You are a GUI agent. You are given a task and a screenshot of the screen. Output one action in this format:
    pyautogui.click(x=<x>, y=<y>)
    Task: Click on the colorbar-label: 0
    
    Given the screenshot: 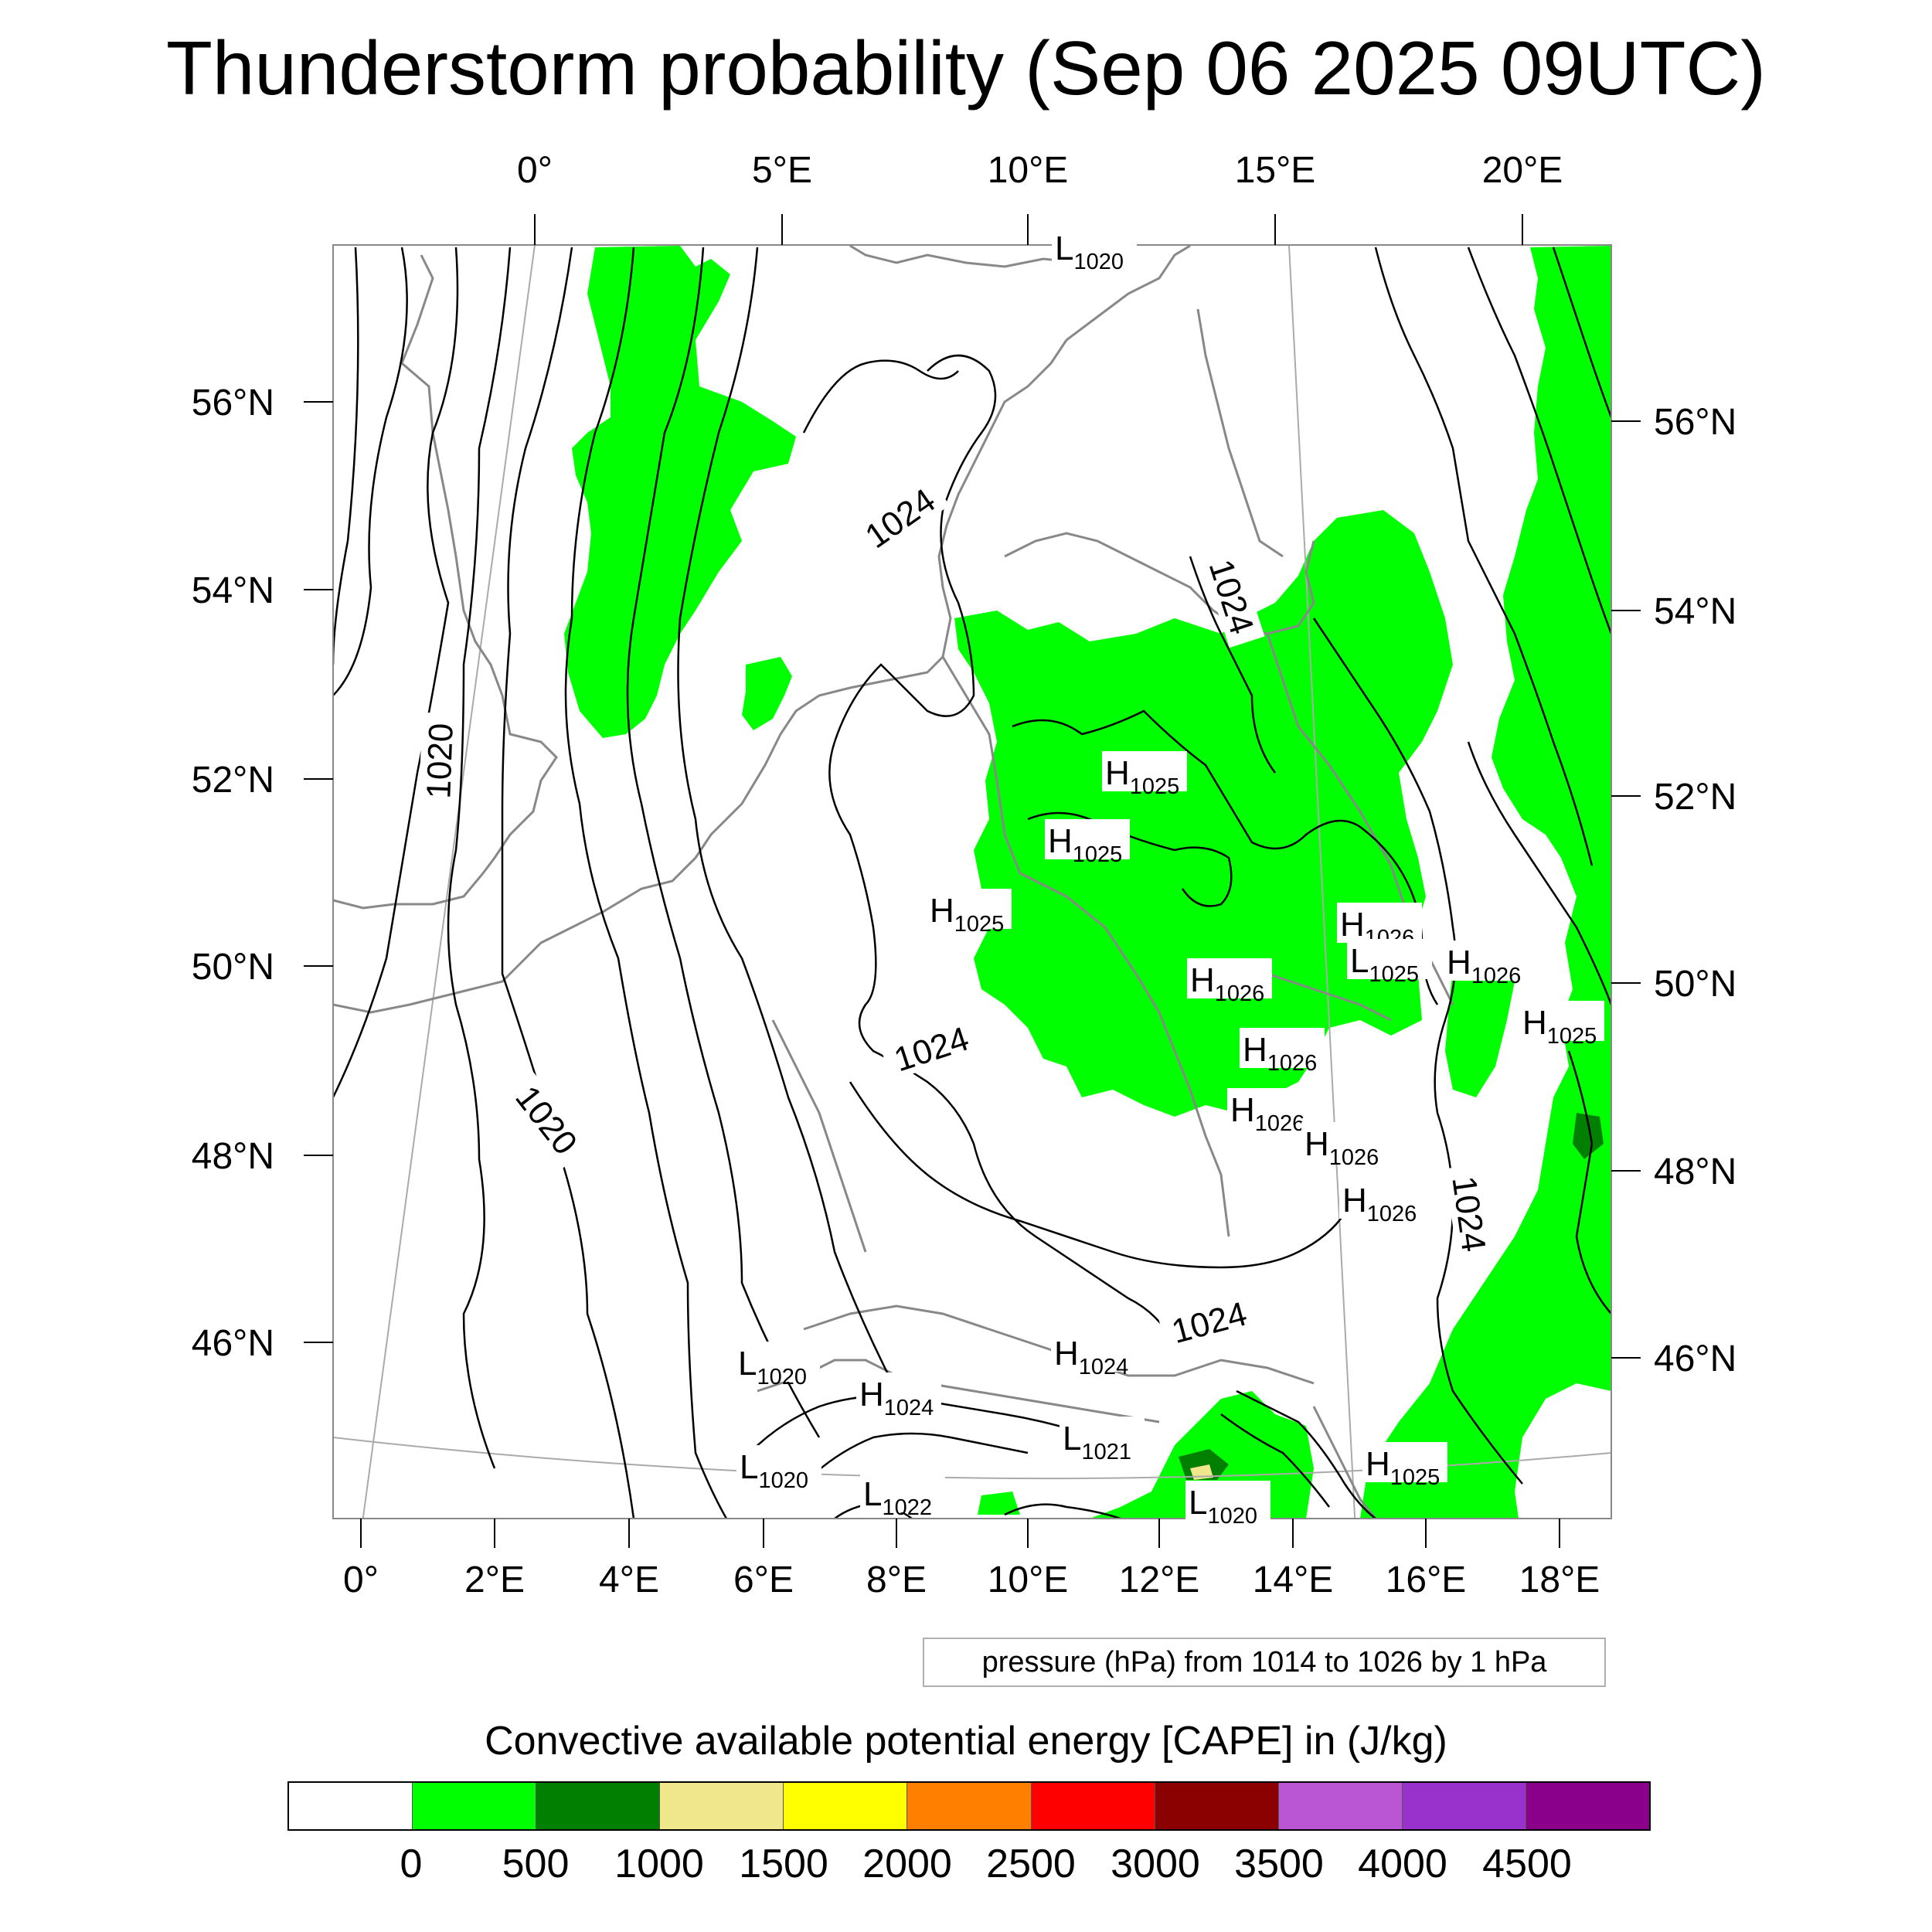 What is the action you would take?
    pyautogui.click(x=411, y=1864)
    